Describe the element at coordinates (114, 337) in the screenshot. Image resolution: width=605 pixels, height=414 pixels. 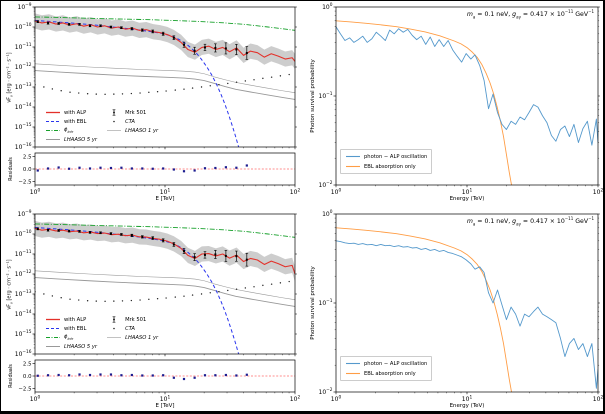
I see `lhaaso-1yr-line-icon` at that location.